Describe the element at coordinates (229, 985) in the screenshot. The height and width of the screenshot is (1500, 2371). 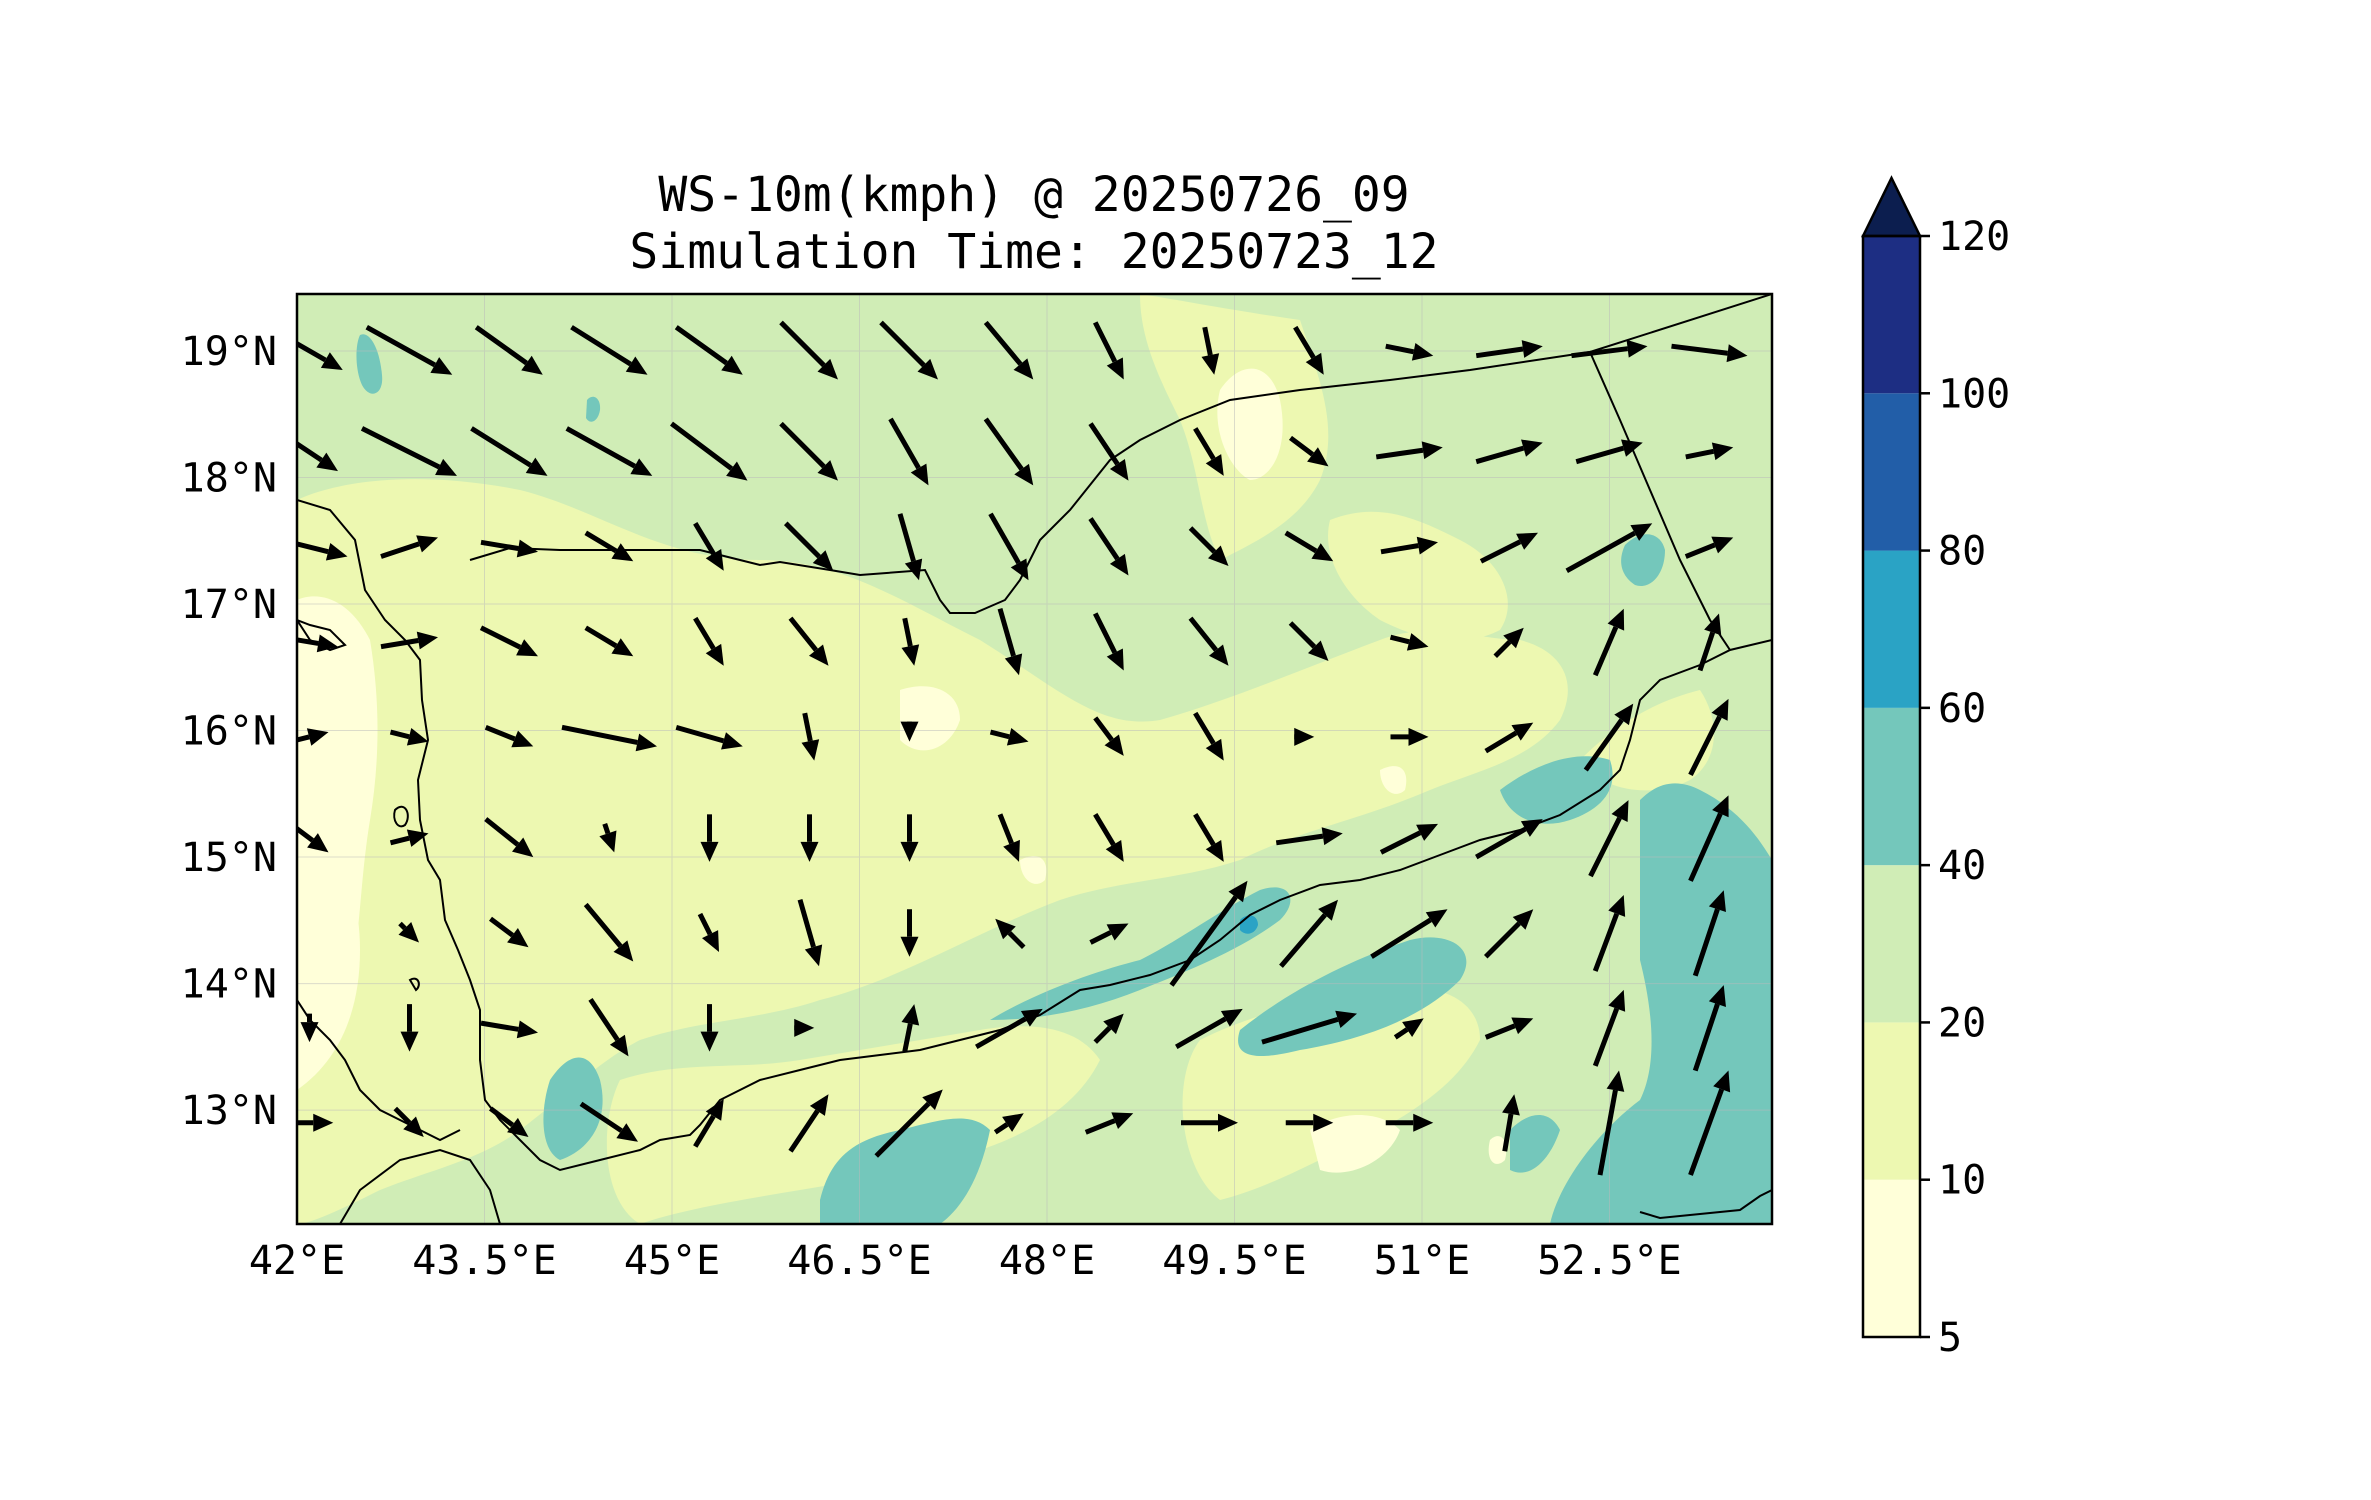
I see `lat-tick-label: 14°N` at that location.